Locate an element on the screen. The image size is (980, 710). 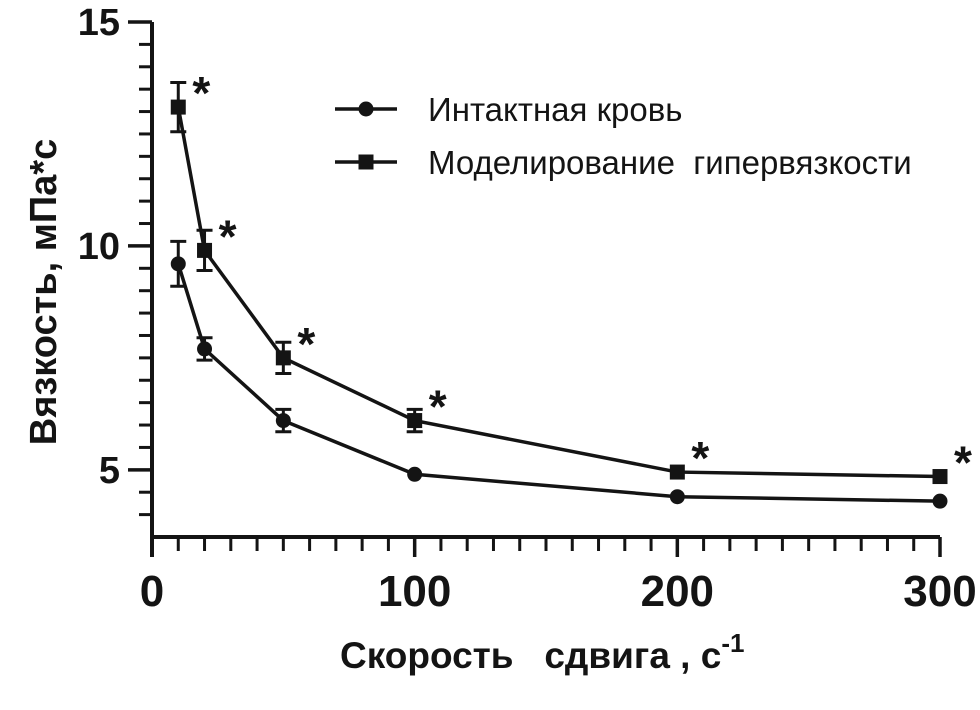
y-tick-label: 5 is located at coordinates (109, 471).